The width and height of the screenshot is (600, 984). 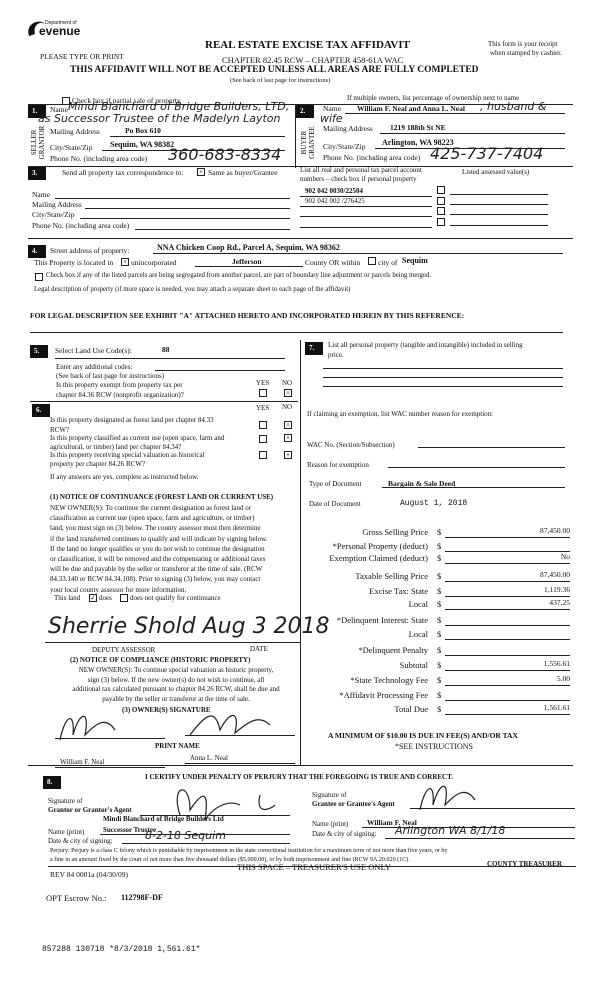 What do you see at coordinates (212, 229) in the screenshot?
I see `corr-phone-field` at bounding box center [212, 229].